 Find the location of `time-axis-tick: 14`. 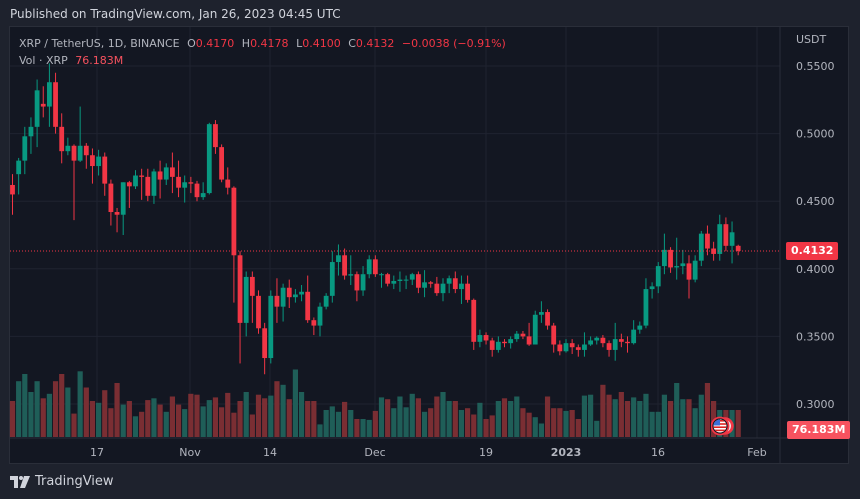

time-axis-tick: 14 is located at coordinates (270, 452).